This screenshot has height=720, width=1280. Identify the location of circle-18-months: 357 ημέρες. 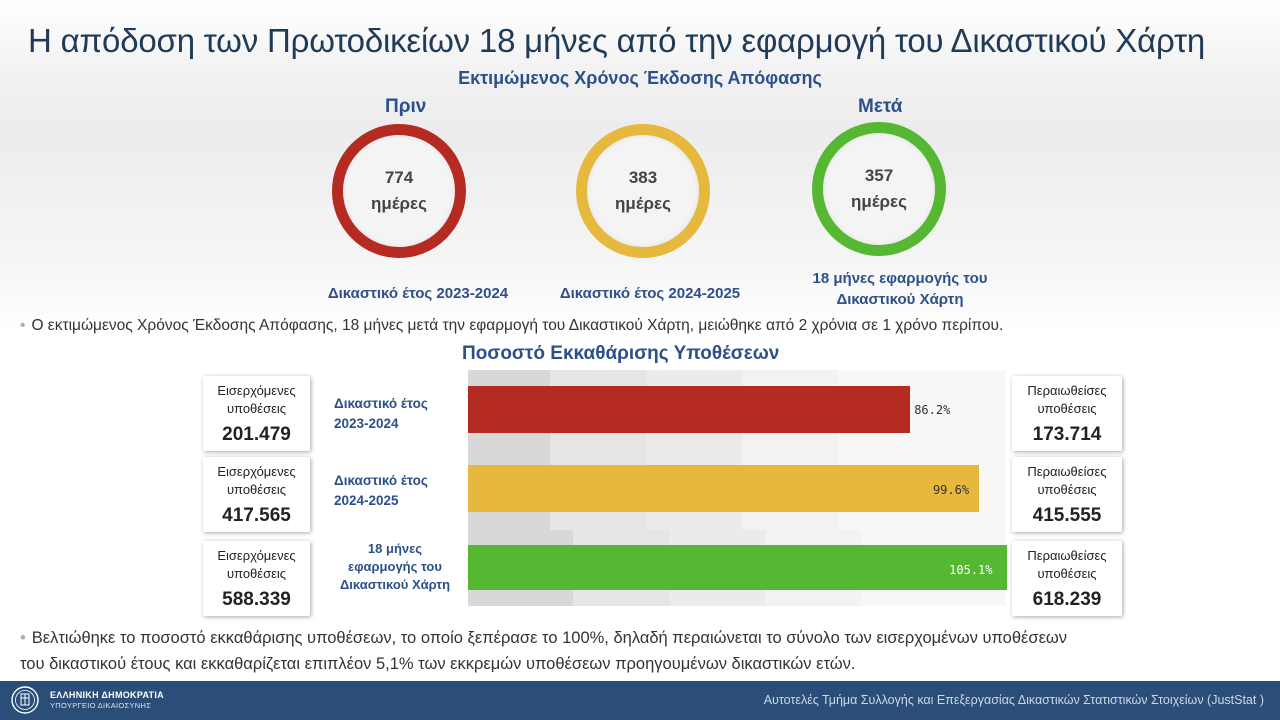
(879, 189).